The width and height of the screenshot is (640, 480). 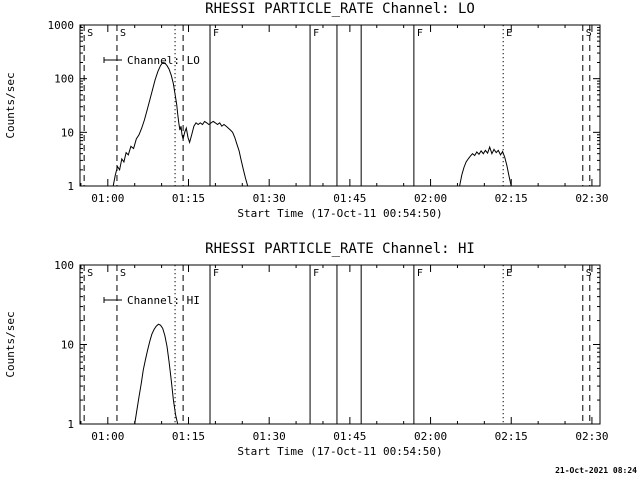 I want to click on legend: Channel: LO, so click(x=151, y=60).